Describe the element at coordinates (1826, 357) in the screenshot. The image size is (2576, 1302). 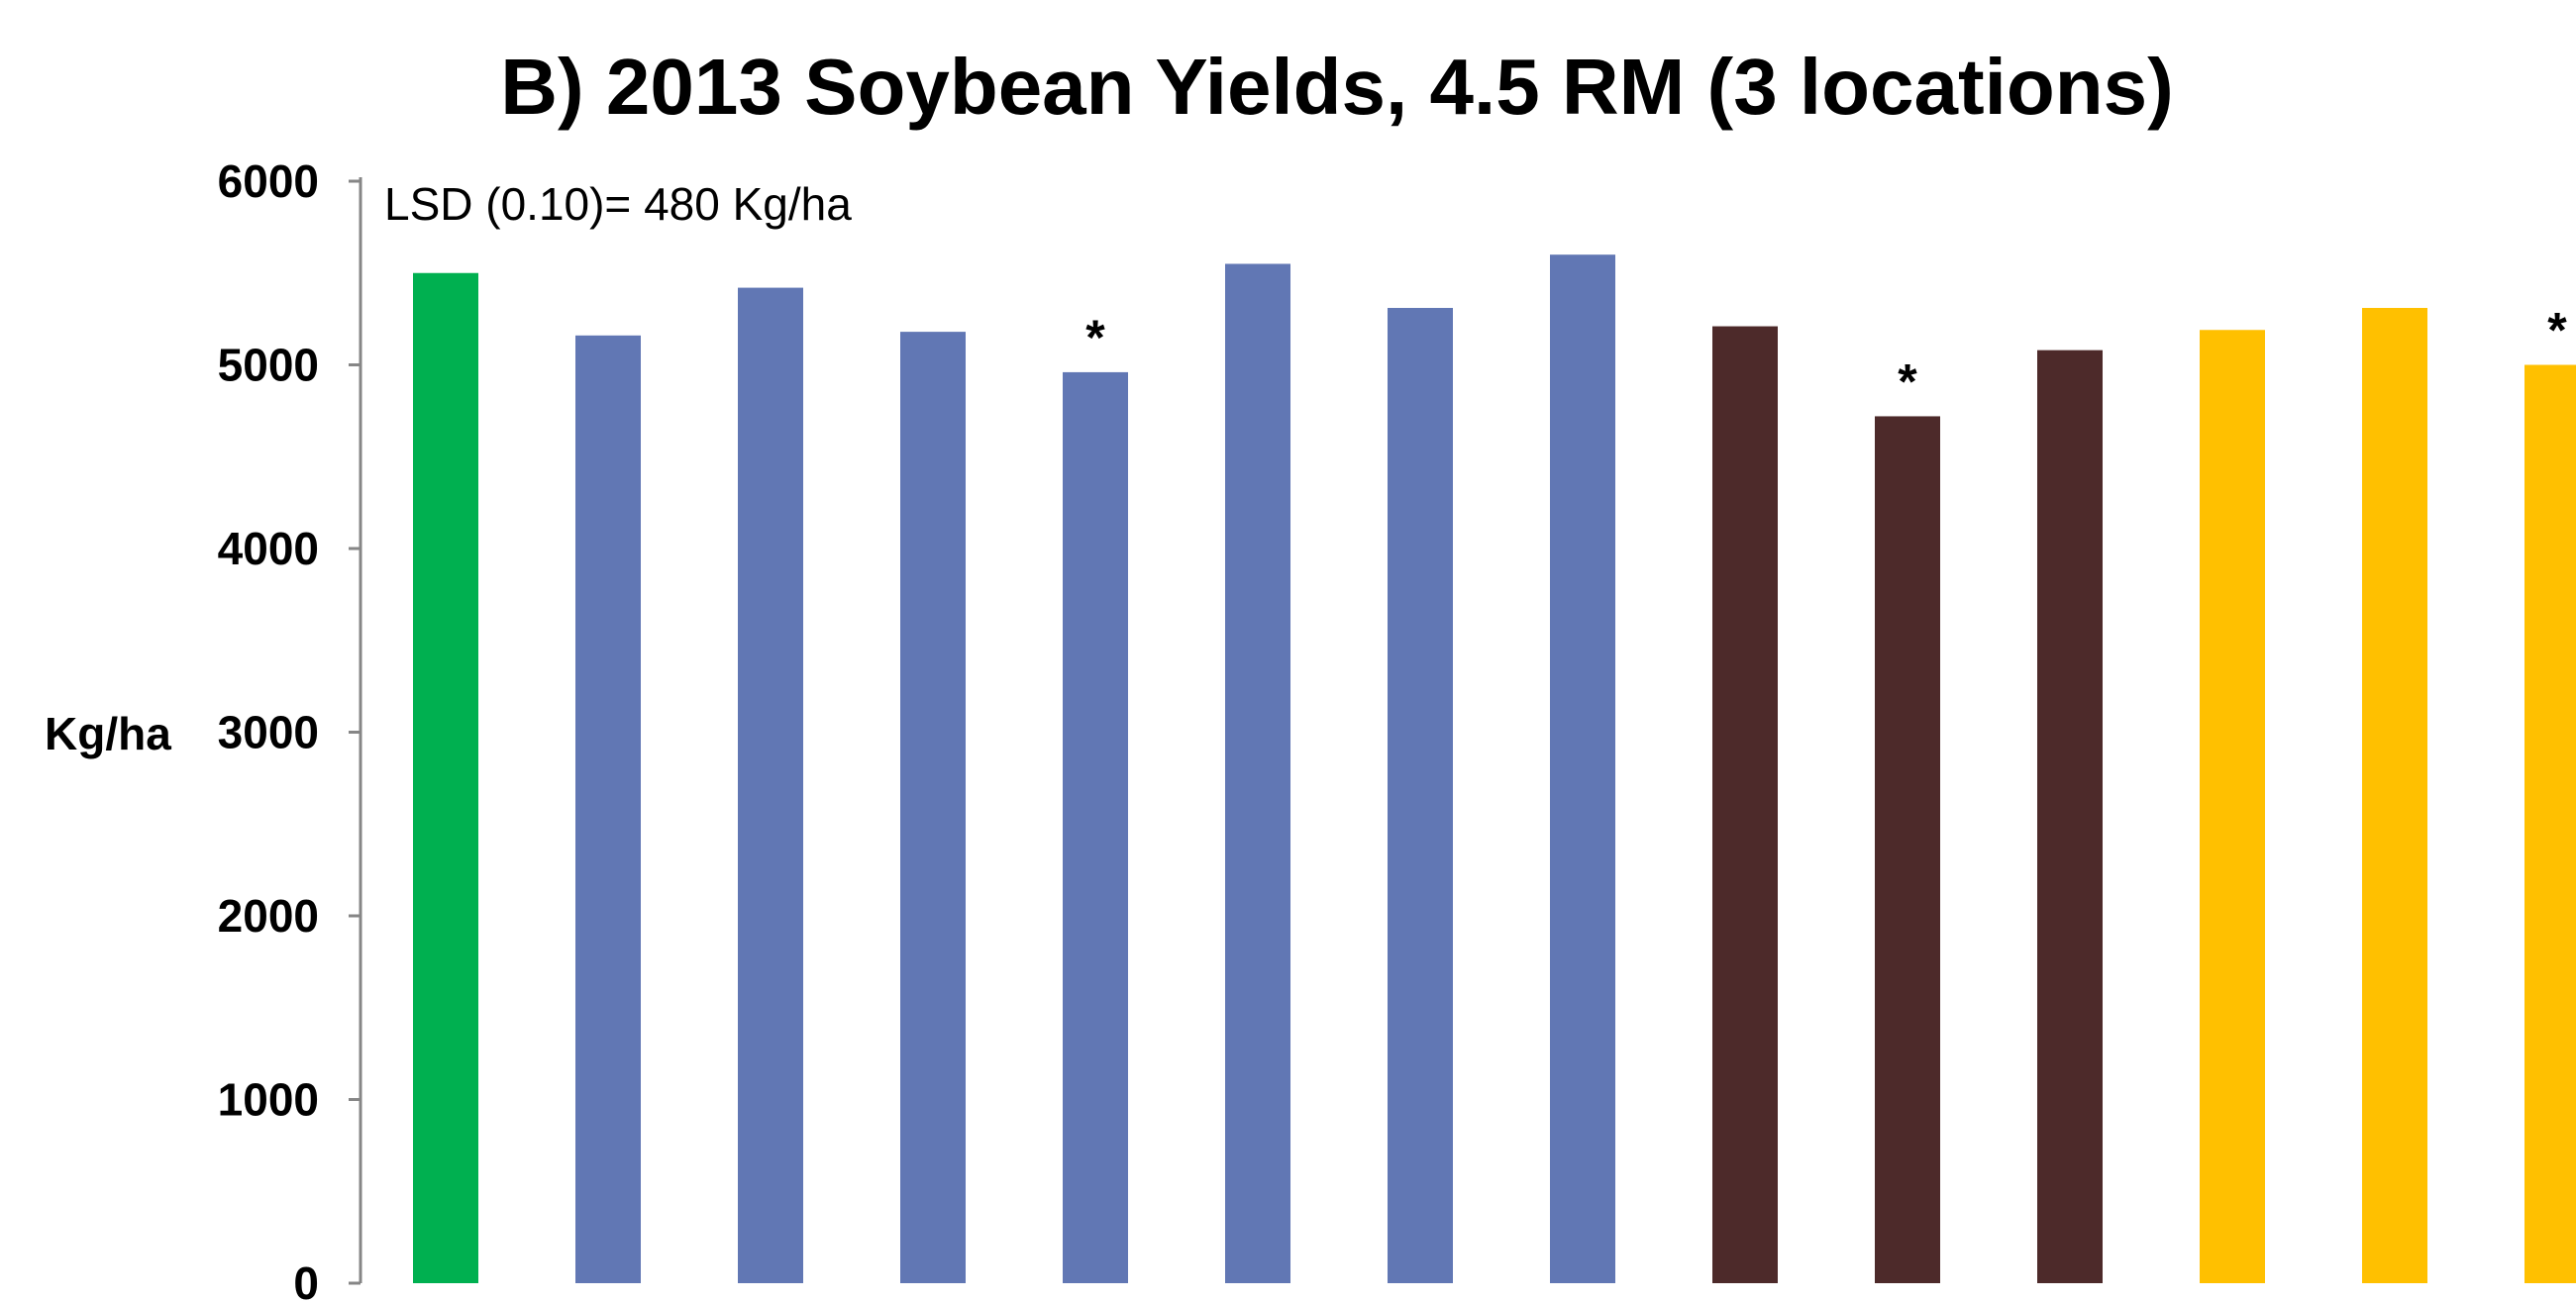
I see `significance-markers: * * *` at that location.